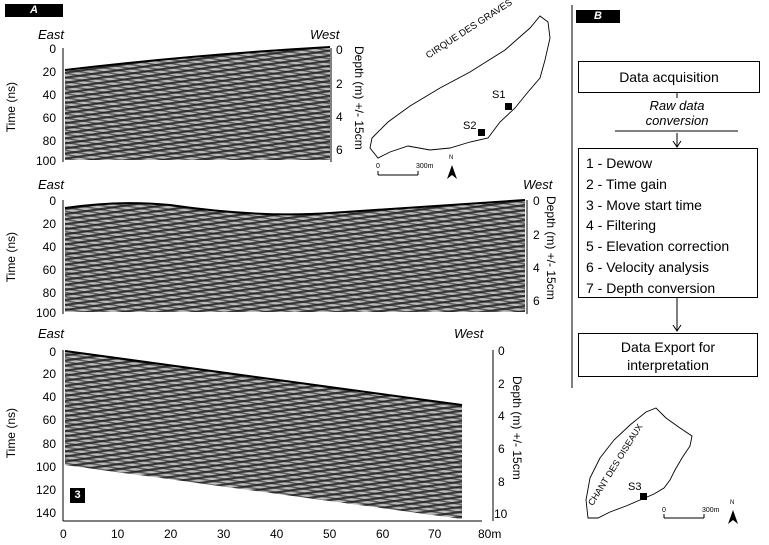 The height and width of the screenshot is (545, 769). I want to click on processing-step: 3 - Move start time, so click(644, 204).